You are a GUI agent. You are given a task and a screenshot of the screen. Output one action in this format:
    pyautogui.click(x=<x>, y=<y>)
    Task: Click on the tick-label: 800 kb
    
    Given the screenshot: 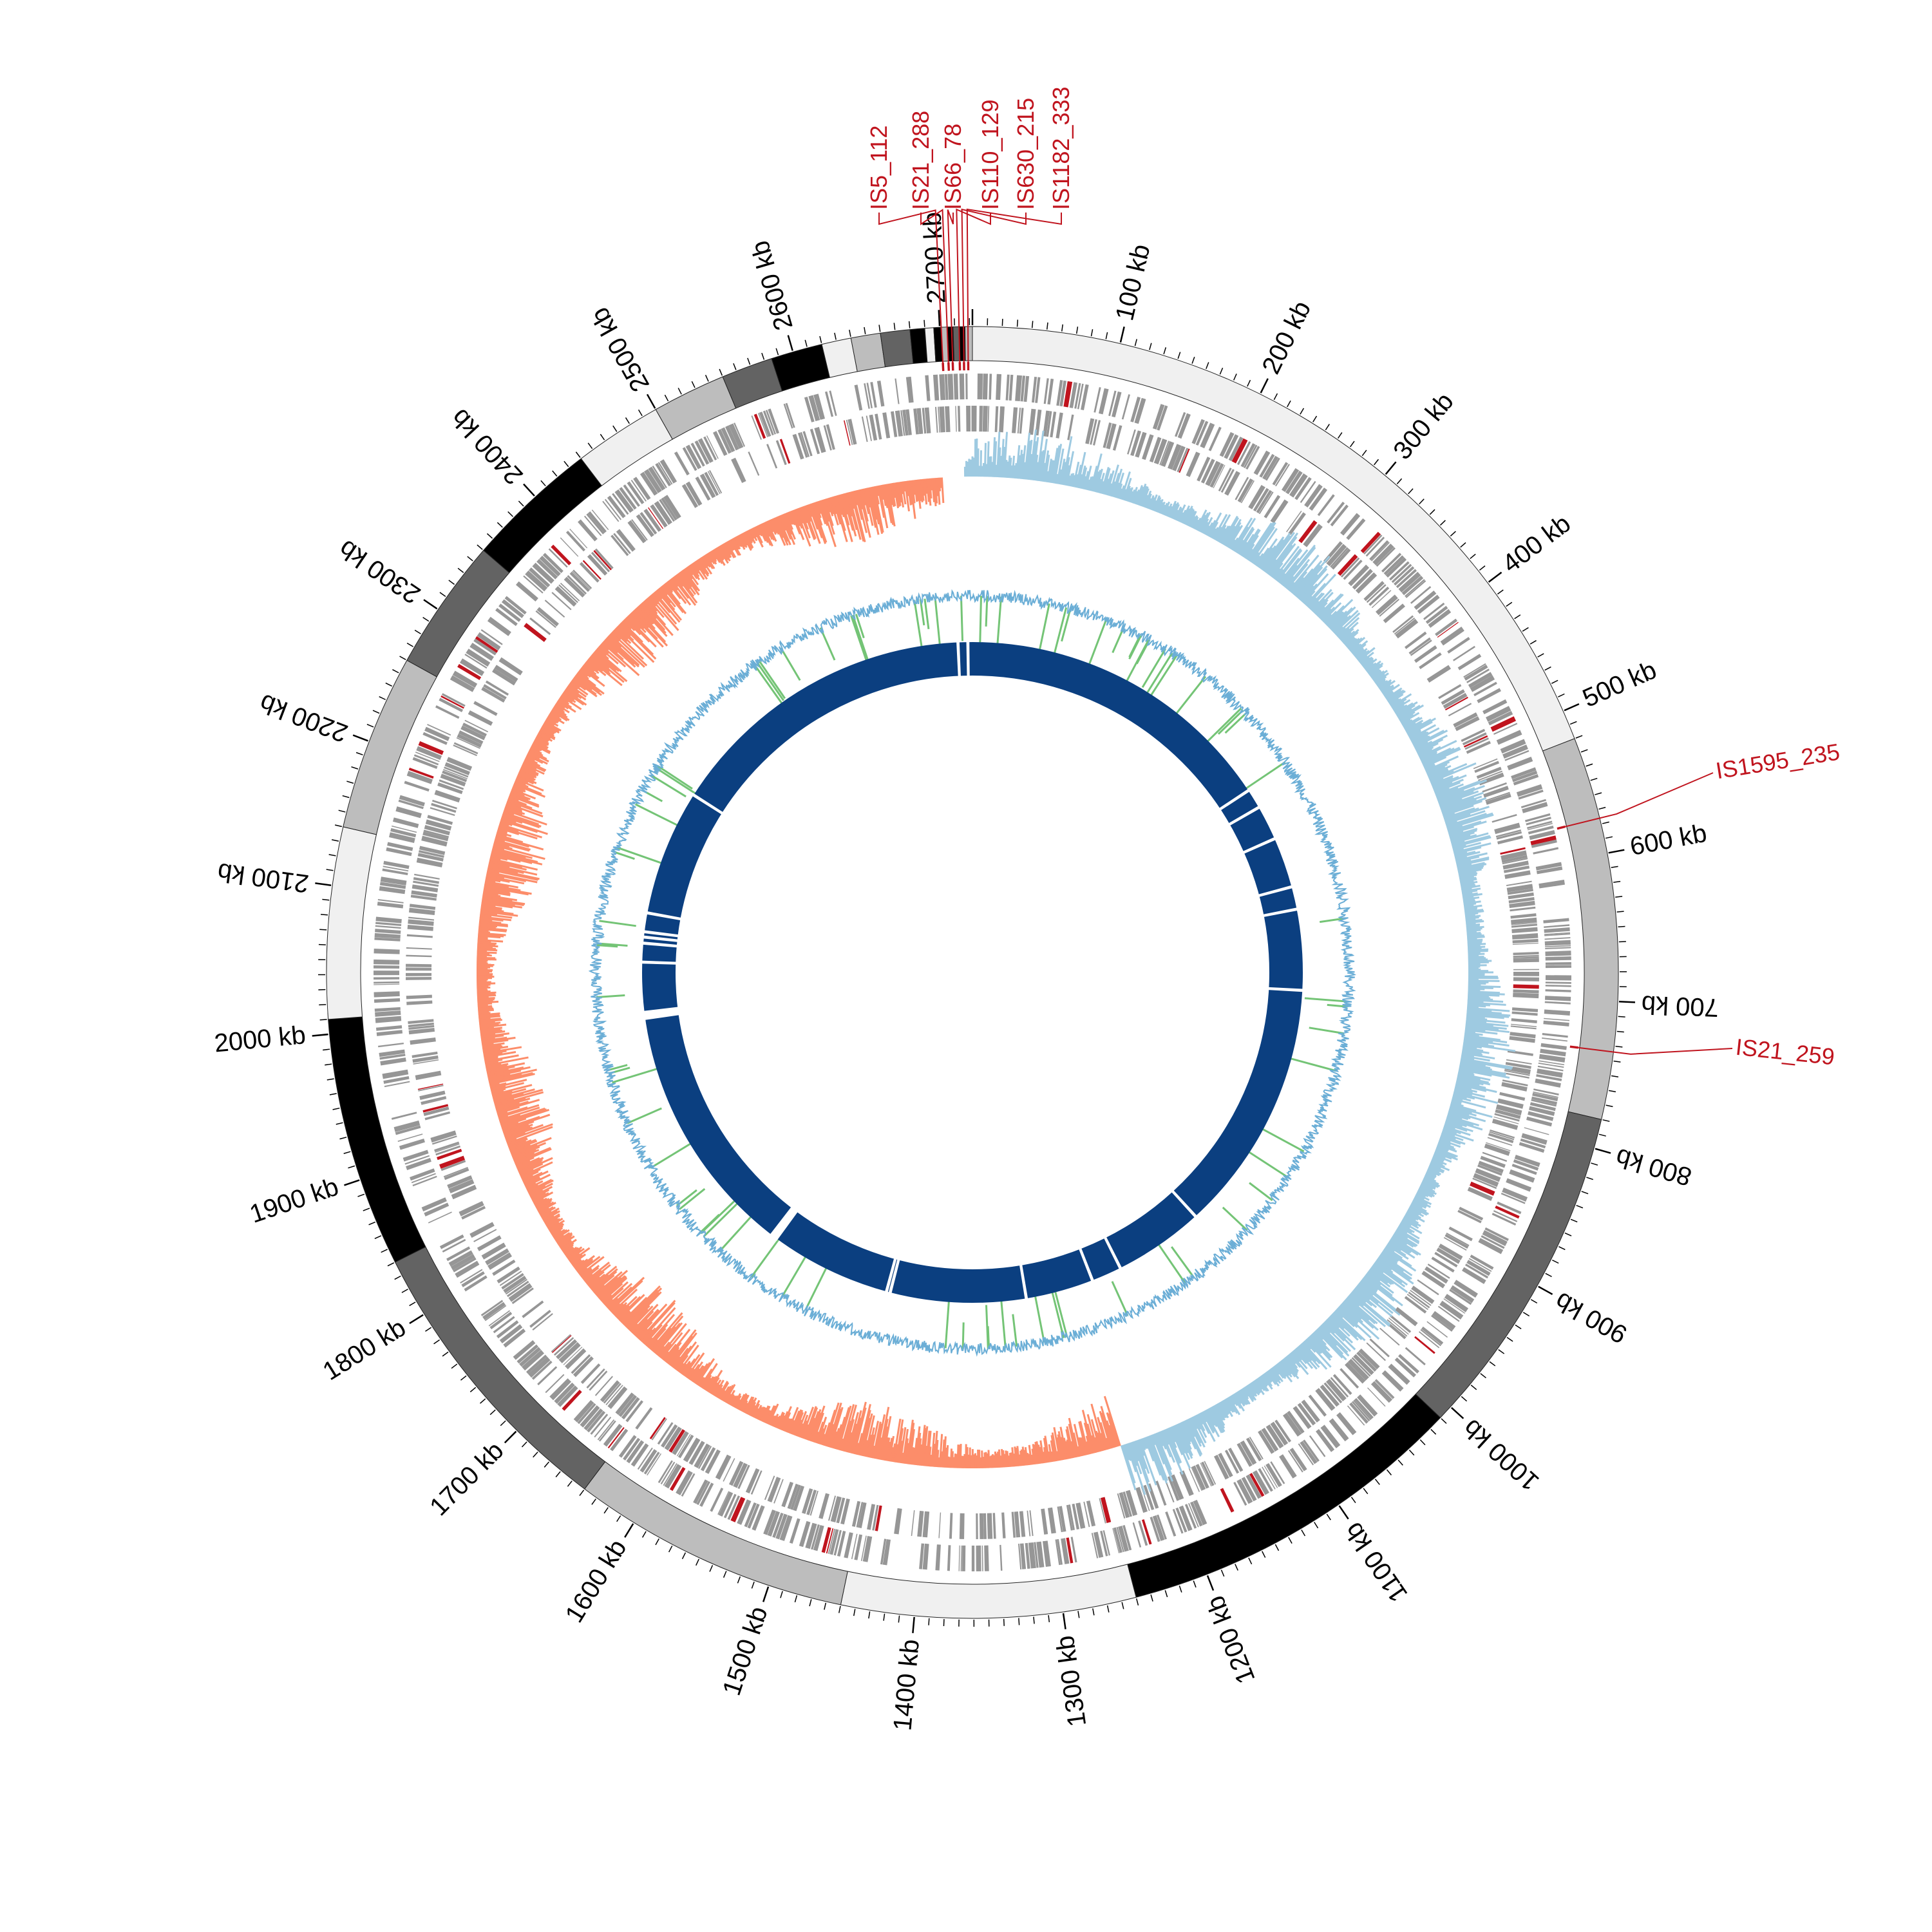 What is the action you would take?
    pyautogui.click(x=1654, y=1166)
    